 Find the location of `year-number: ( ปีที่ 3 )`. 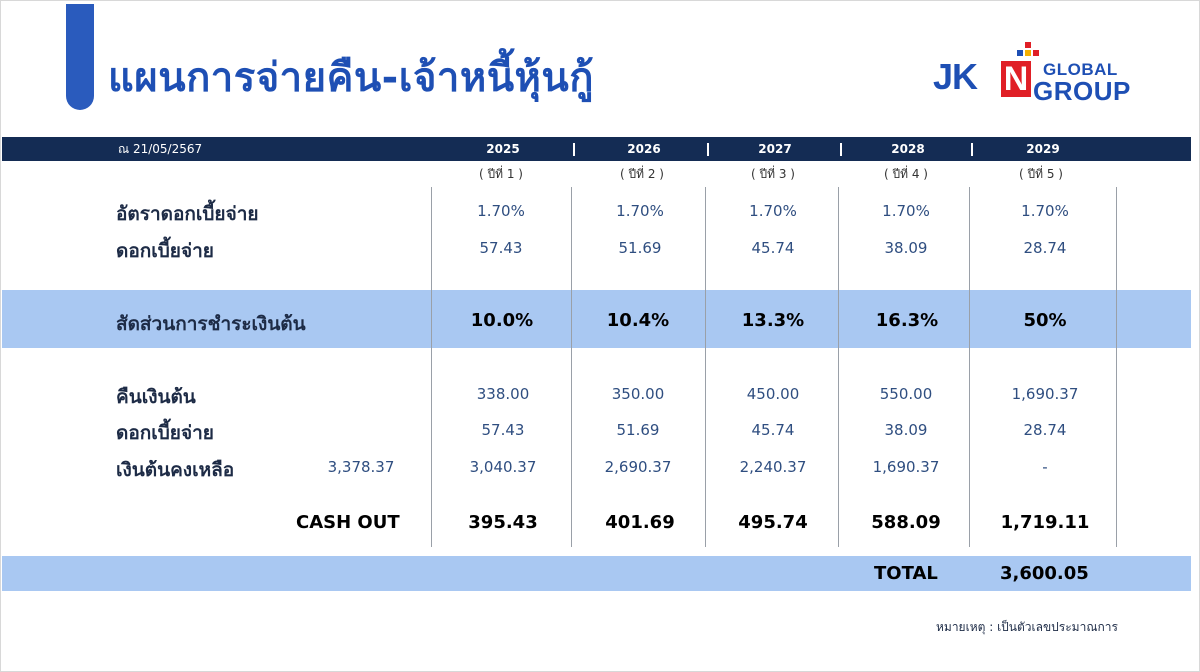

year-number: ( ปีที่ 3 ) is located at coordinates (773, 174).